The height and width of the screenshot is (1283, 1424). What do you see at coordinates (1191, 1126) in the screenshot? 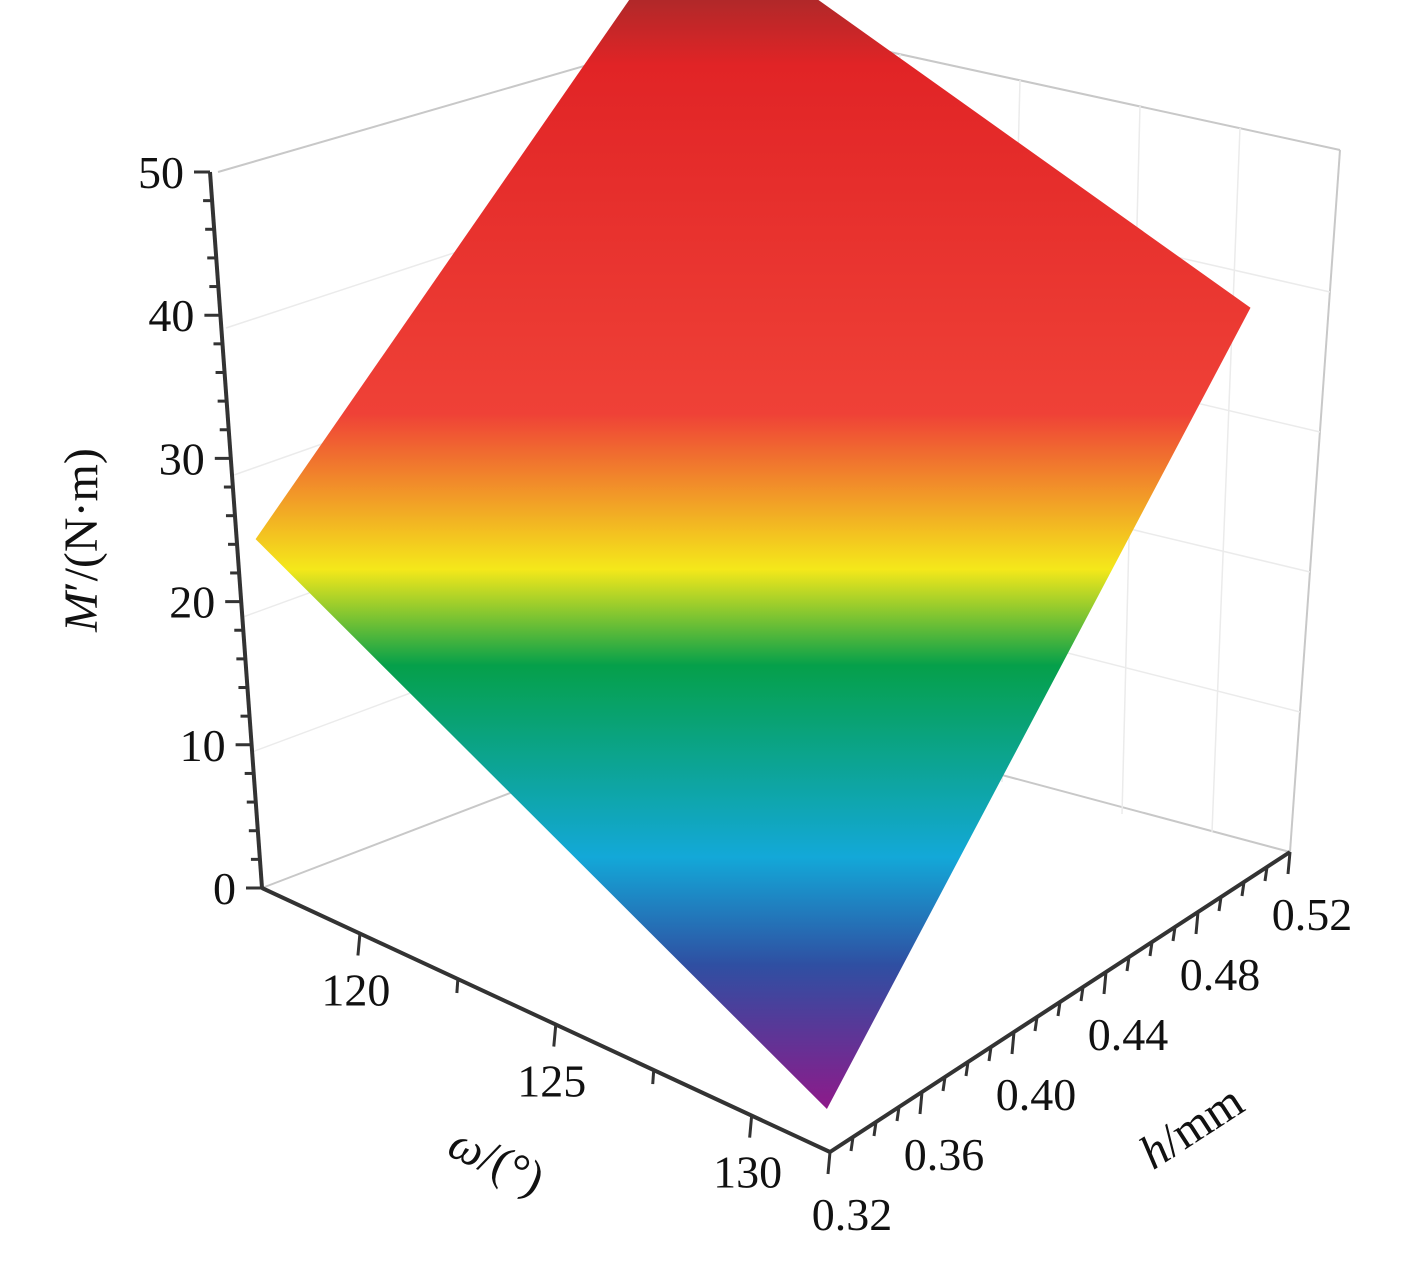
I see `h-axis-title: h/mm` at bounding box center [1191, 1126].